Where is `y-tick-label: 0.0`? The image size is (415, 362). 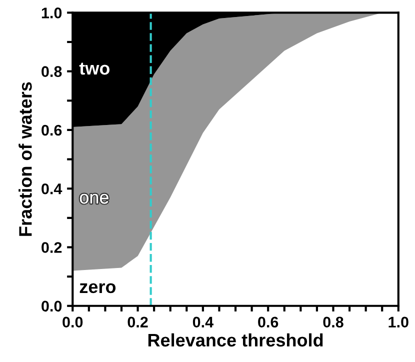
y-tick-label: 0.0 is located at coordinates (52, 306).